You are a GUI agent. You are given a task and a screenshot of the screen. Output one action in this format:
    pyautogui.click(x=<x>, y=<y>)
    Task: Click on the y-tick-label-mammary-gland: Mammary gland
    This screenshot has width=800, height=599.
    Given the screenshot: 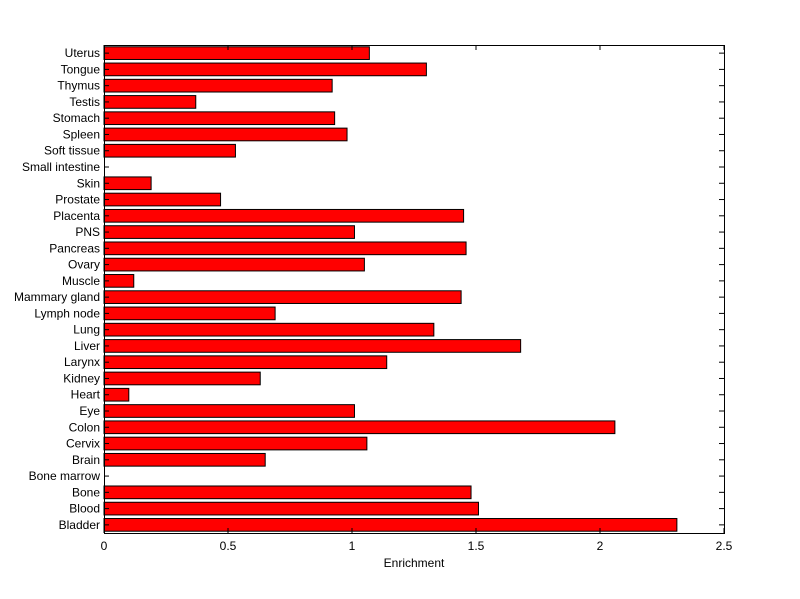 What is the action you would take?
    pyautogui.click(x=57, y=297)
    